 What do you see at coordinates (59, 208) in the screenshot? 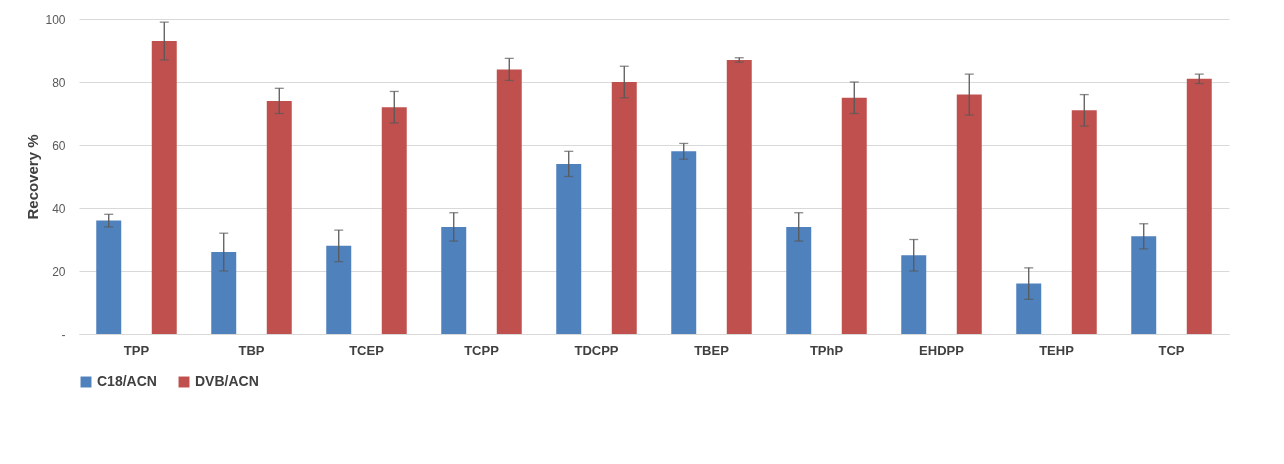
I see `y-tick-label: 40` at bounding box center [59, 208].